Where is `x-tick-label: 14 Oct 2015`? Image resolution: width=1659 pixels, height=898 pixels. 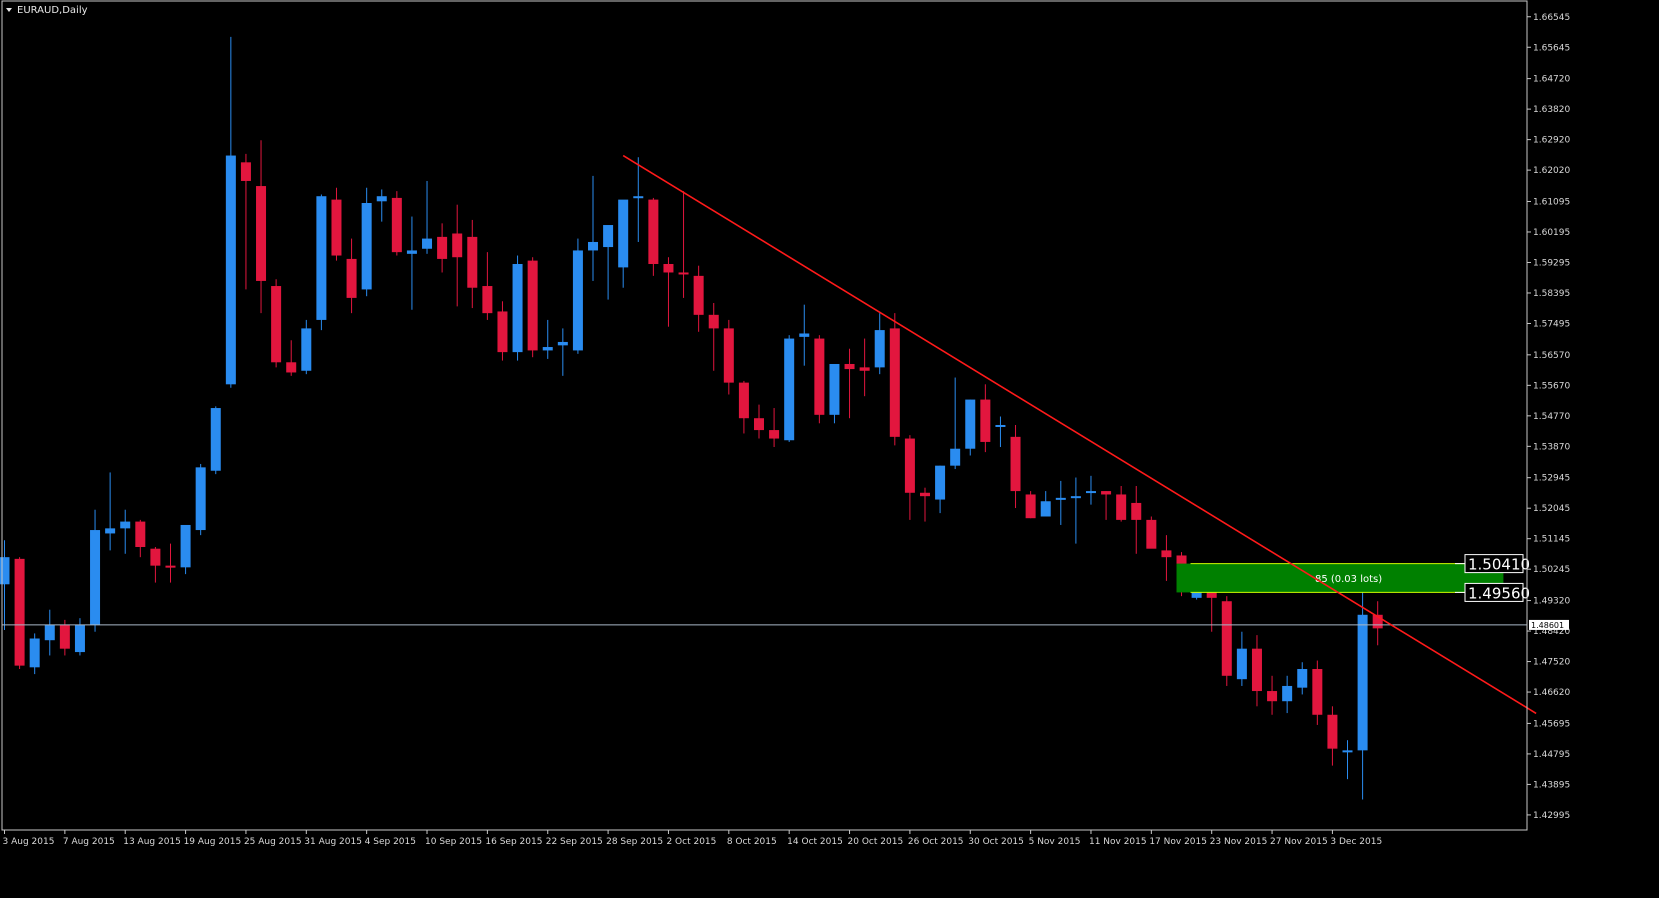
x-tick-label: 14 Oct 2015 is located at coordinates (815, 842).